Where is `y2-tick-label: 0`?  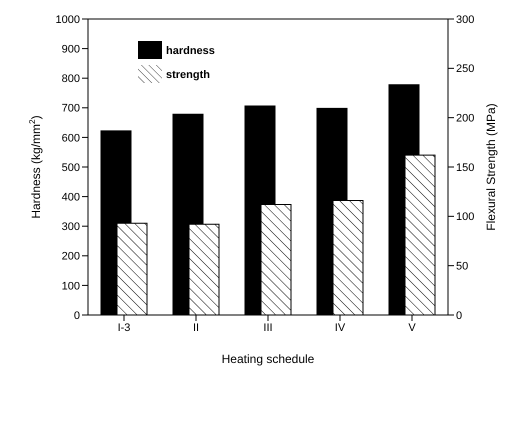 y2-tick-label: 0 is located at coordinates (459, 316).